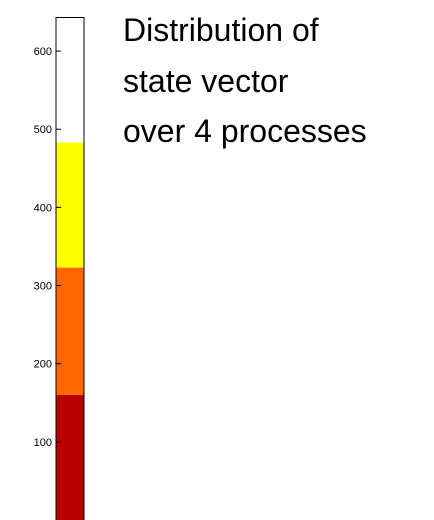 The width and height of the screenshot is (434, 520). What do you see at coordinates (43, 208) in the screenshot?
I see `y-tick-label-400: 400` at bounding box center [43, 208].